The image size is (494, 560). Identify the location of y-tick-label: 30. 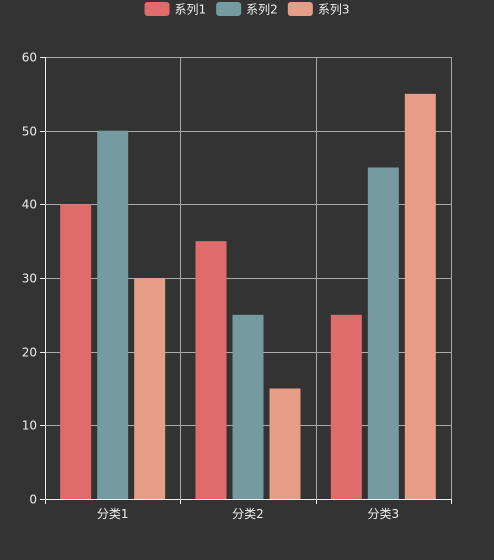
(29, 279).